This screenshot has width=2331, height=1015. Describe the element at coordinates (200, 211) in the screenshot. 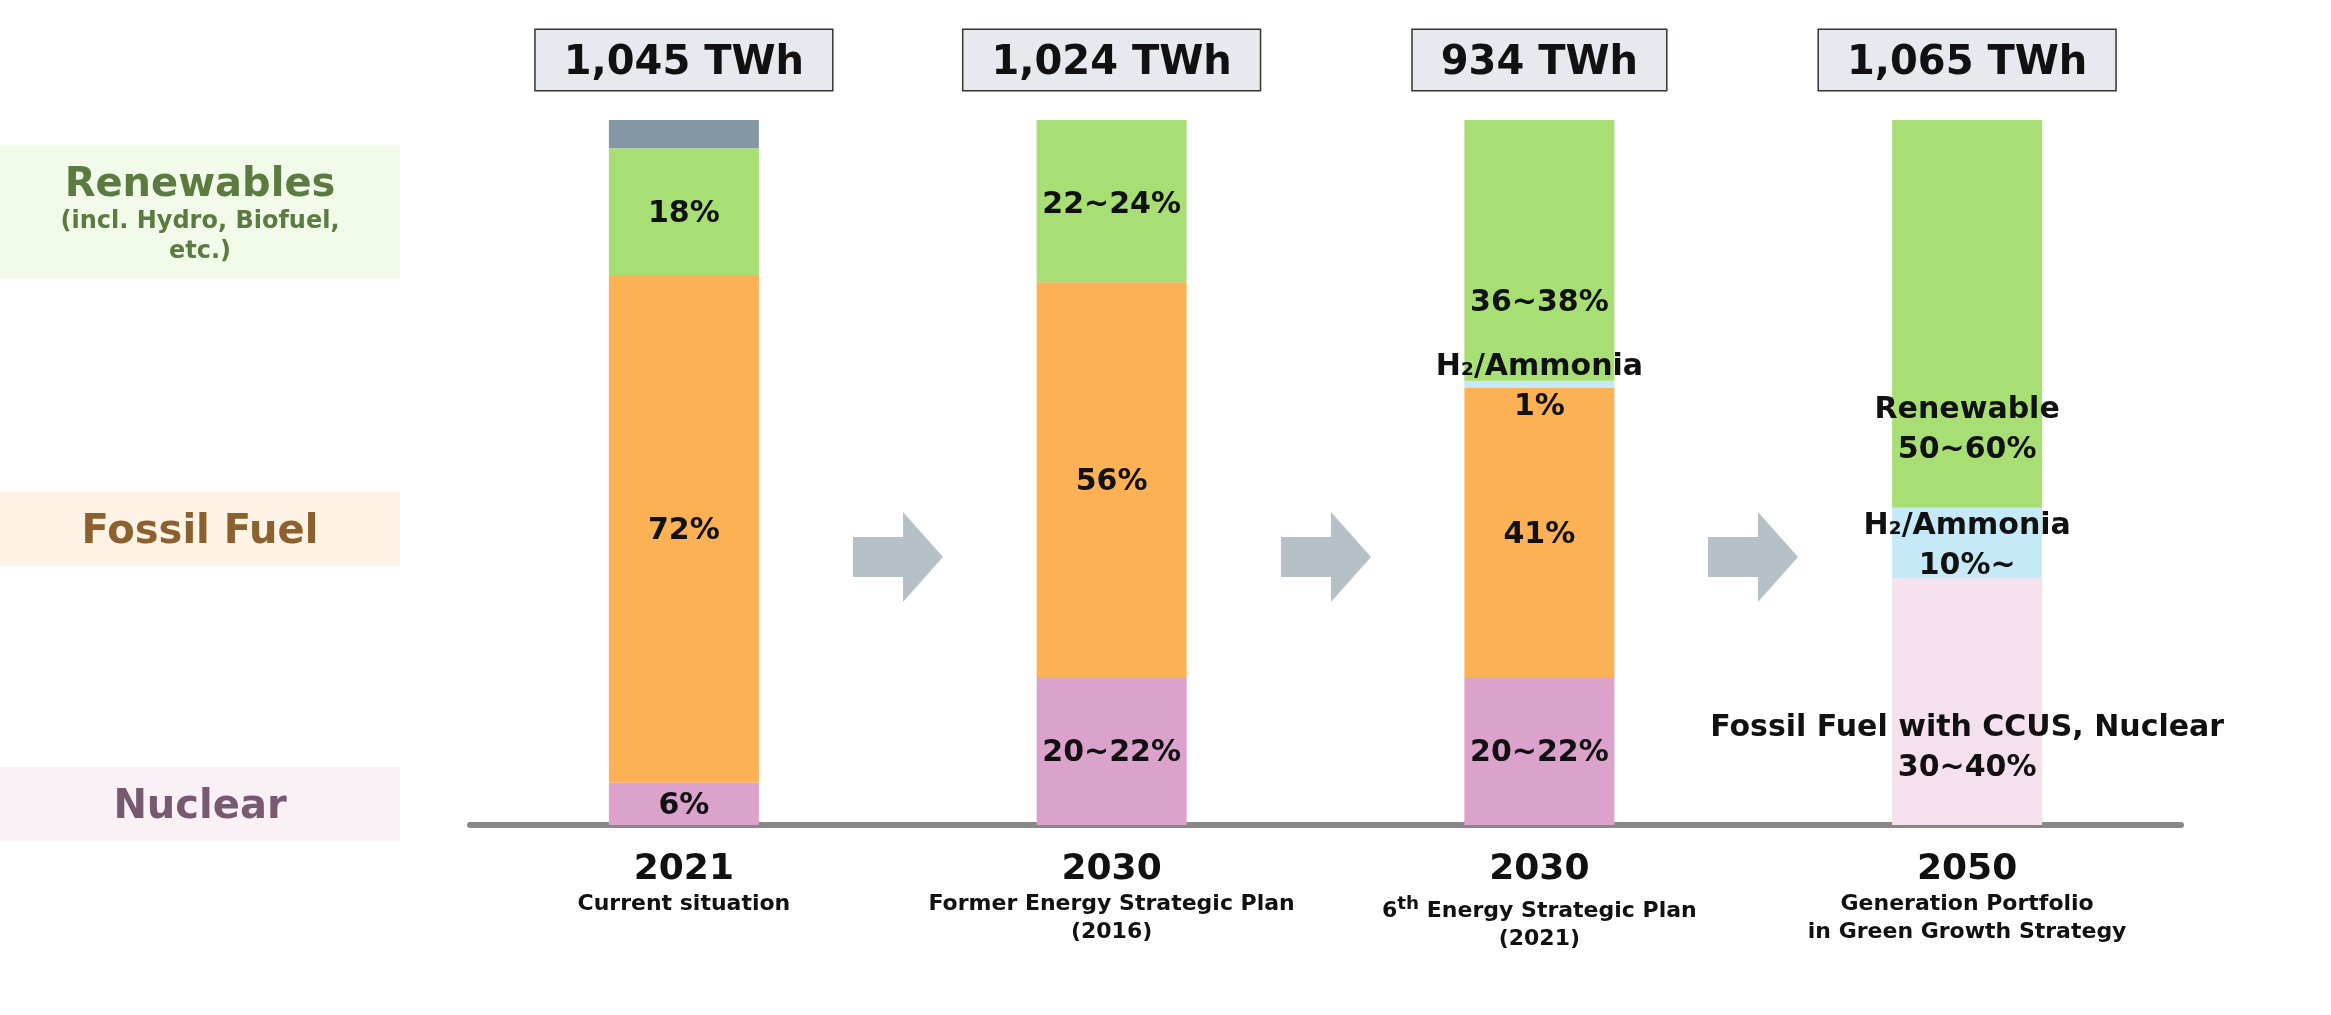

I see `text: Renewables (incl. Hydro, Biofuel, etc.)` at that location.